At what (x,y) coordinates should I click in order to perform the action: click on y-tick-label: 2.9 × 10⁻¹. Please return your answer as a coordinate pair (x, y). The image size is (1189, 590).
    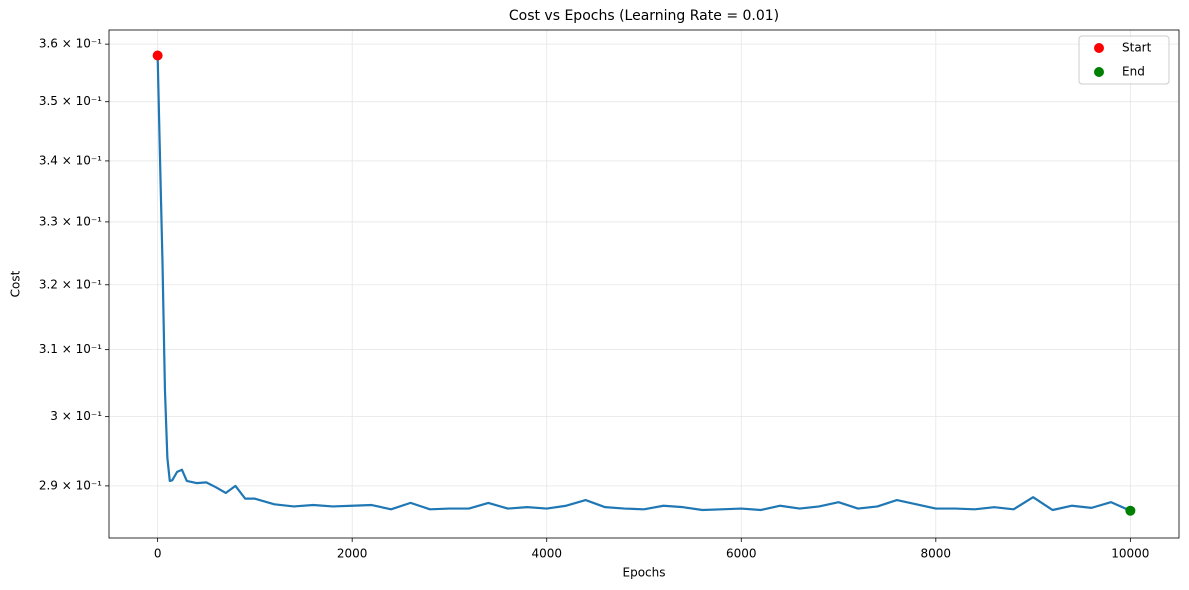
    Looking at the image, I should click on (70, 485).